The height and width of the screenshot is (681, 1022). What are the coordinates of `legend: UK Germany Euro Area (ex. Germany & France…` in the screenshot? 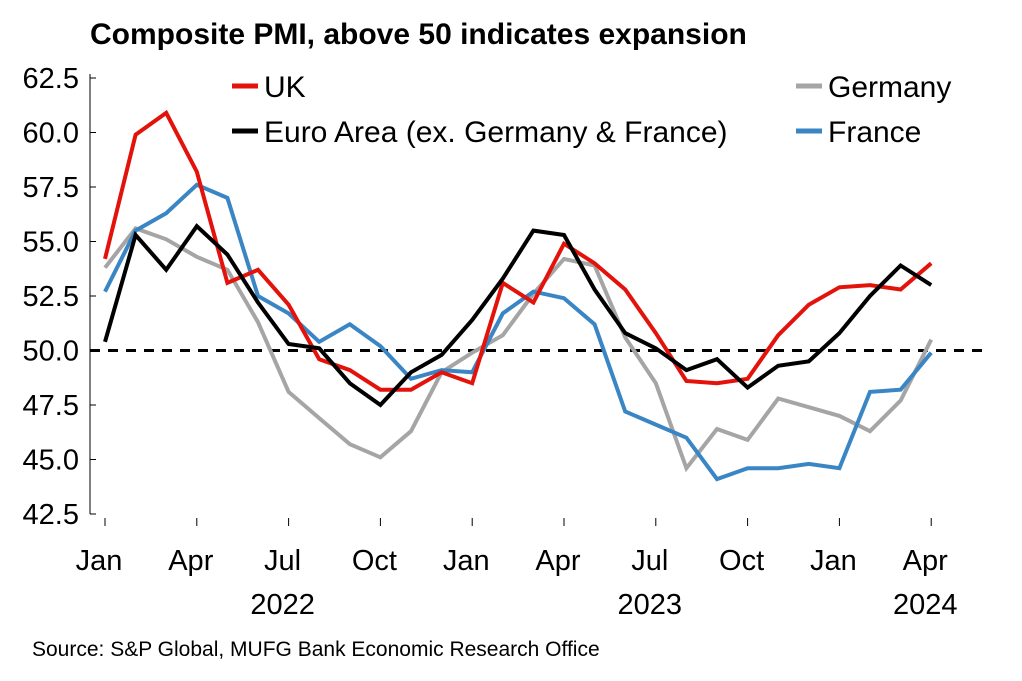 It's located at (591, 110).